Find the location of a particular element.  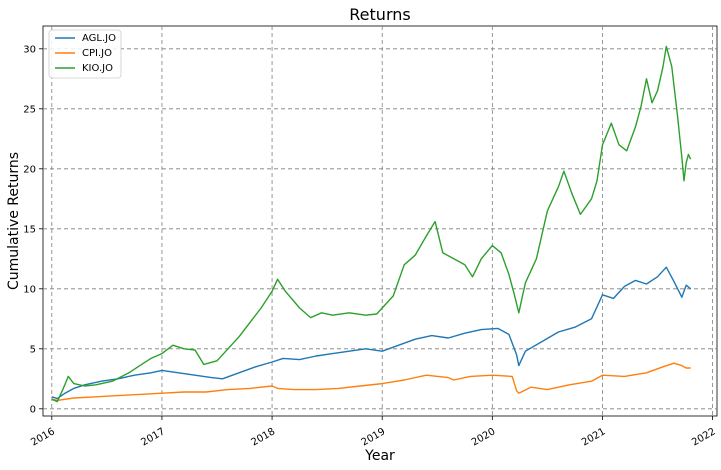

x-axis-ticks: 2016 2017 2018 2019 2020 2021 2022 is located at coordinates (373, 432).